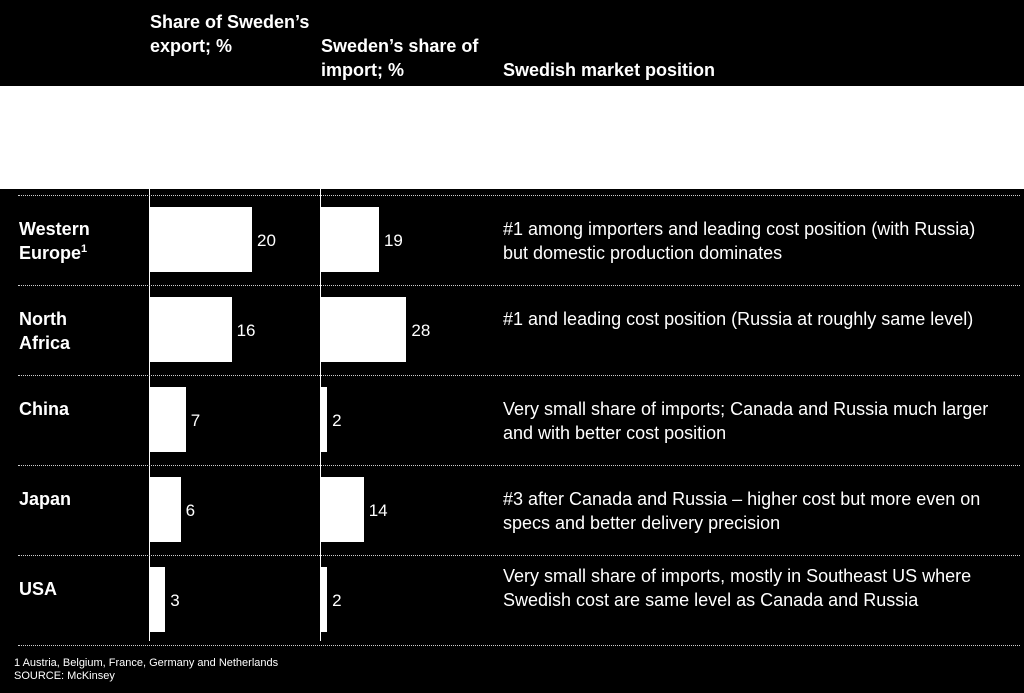 The image size is (1024, 693). What do you see at coordinates (230, 34) in the screenshot?
I see `header-export-share: Share of Sweden’s export; %` at bounding box center [230, 34].